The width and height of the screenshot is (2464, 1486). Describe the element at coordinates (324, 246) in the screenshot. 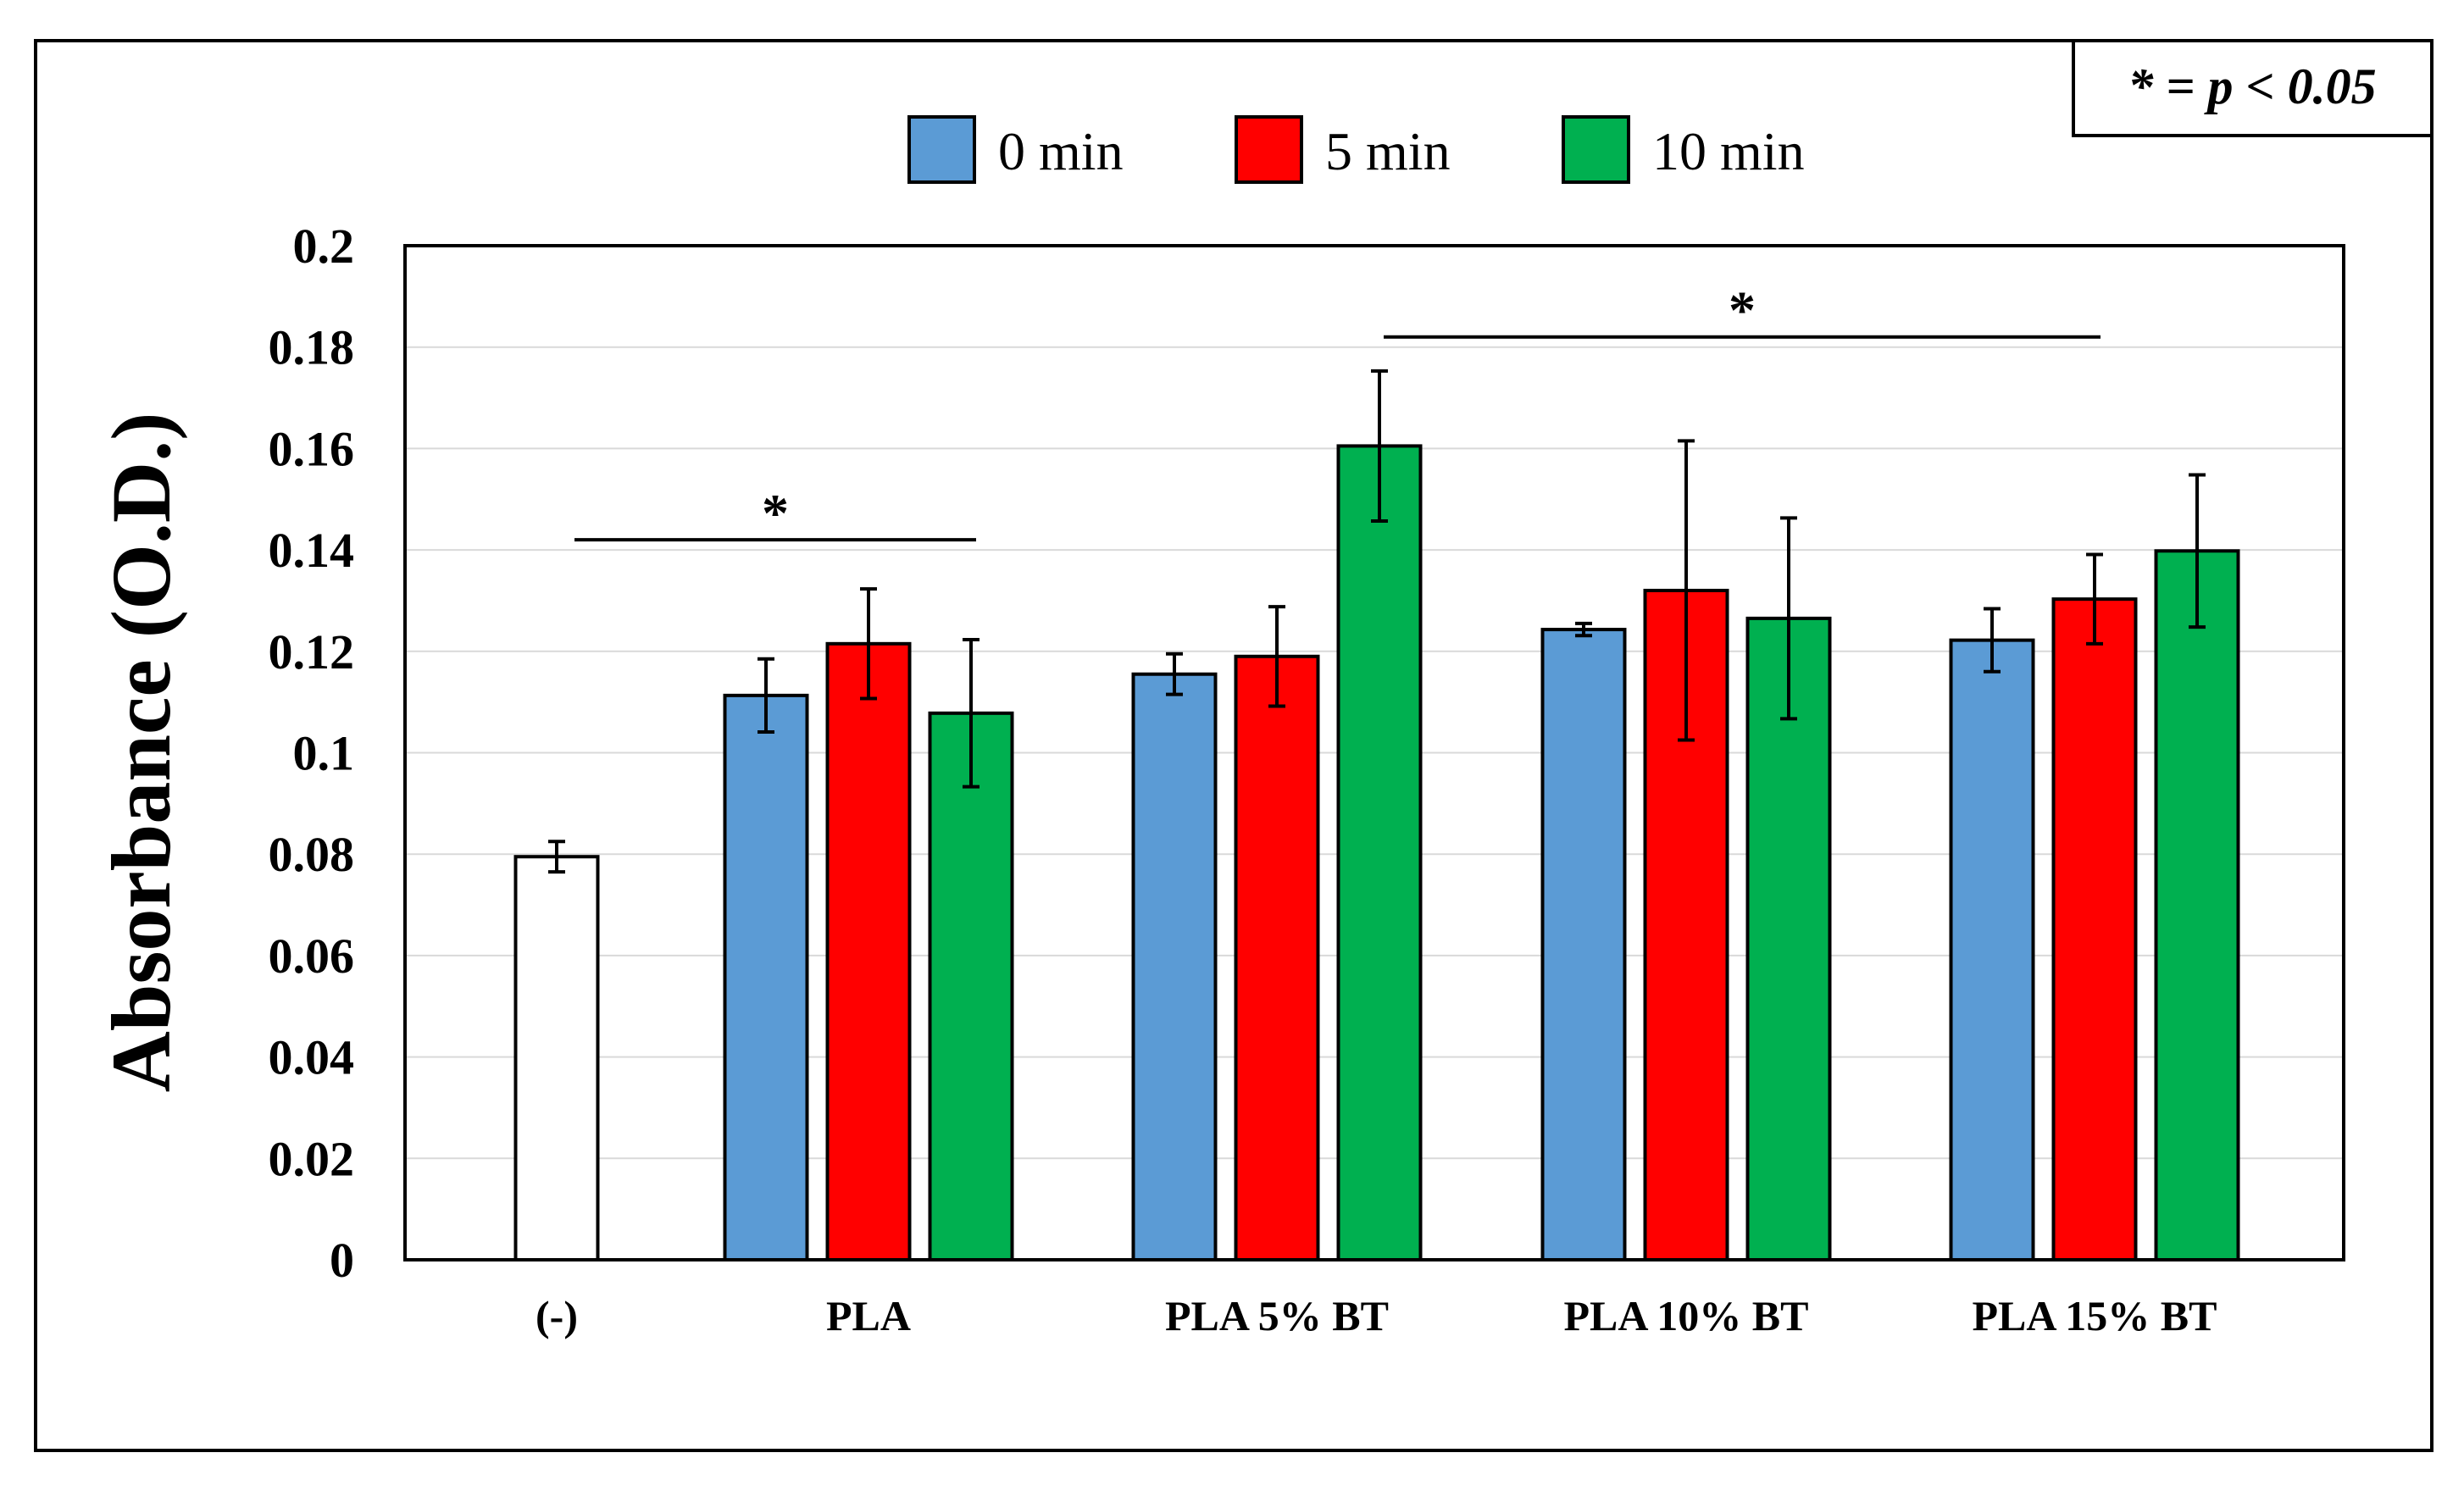

I see `y-tick-label: 0.2` at that location.